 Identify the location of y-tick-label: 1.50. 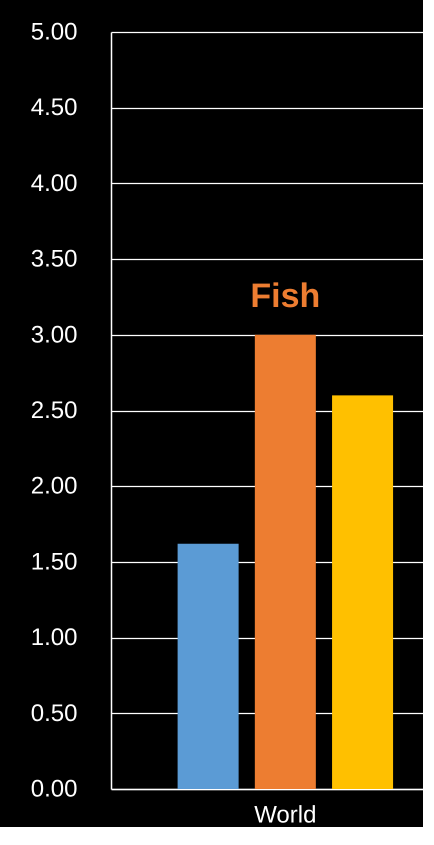
(54, 562).